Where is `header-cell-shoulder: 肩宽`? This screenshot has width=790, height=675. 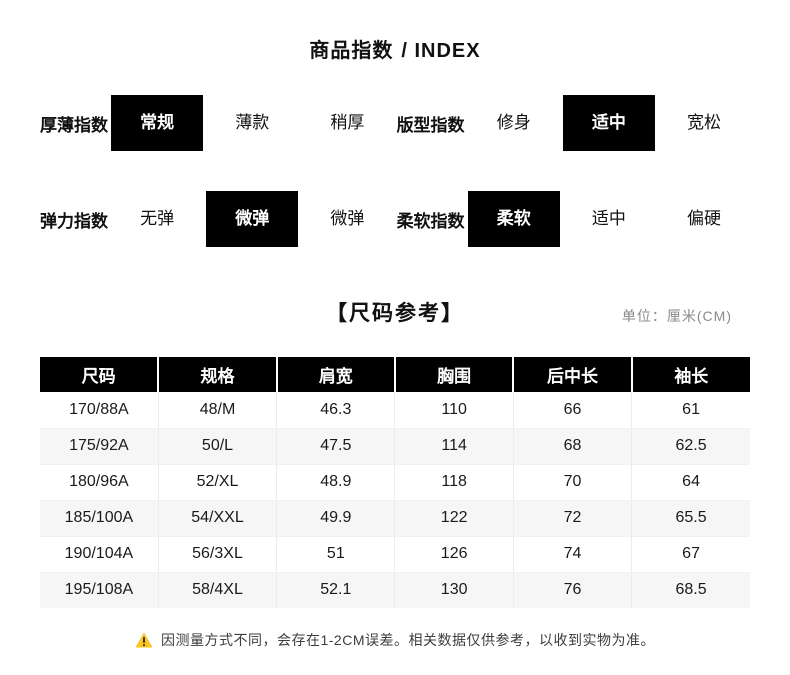 header-cell-shoulder: 肩宽 is located at coordinates (336, 374).